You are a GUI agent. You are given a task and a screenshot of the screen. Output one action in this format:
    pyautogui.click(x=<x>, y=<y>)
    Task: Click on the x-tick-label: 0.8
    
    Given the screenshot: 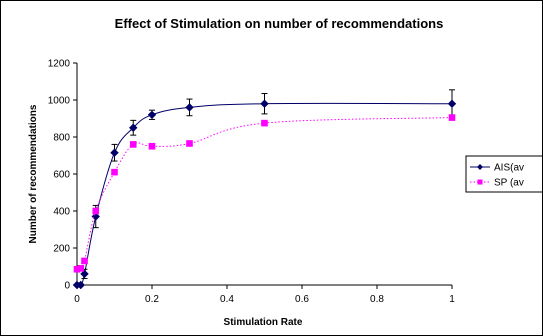 What is the action you would take?
    pyautogui.click(x=377, y=299)
    